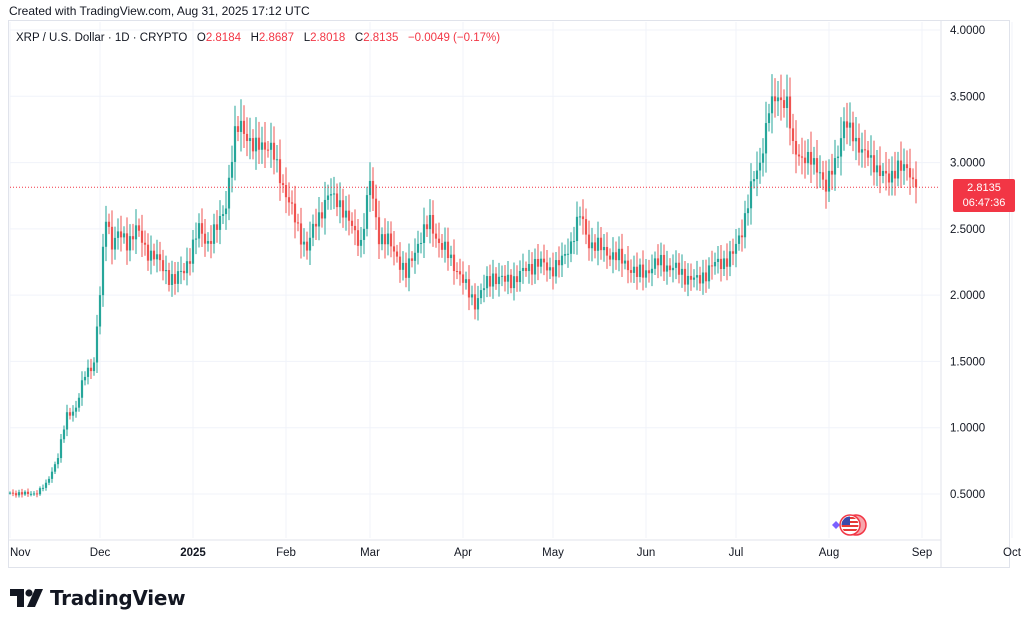 The height and width of the screenshot is (630, 1024). I want to click on x-tick-label: Mar, so click(370, 553).